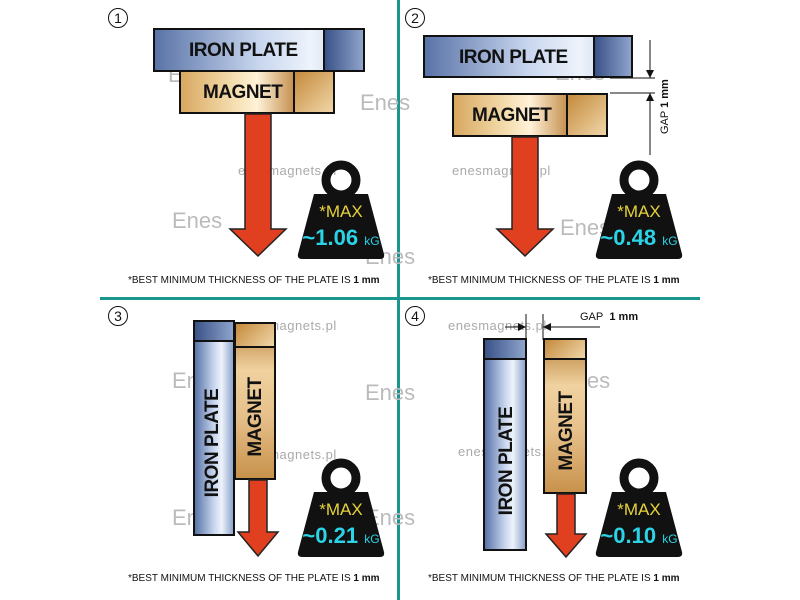 The height and width of the screenshot is (600, 800). Describe the element at coordinates (330, 535) in the screenshot. I see `value-number: ~0.21` at that location.